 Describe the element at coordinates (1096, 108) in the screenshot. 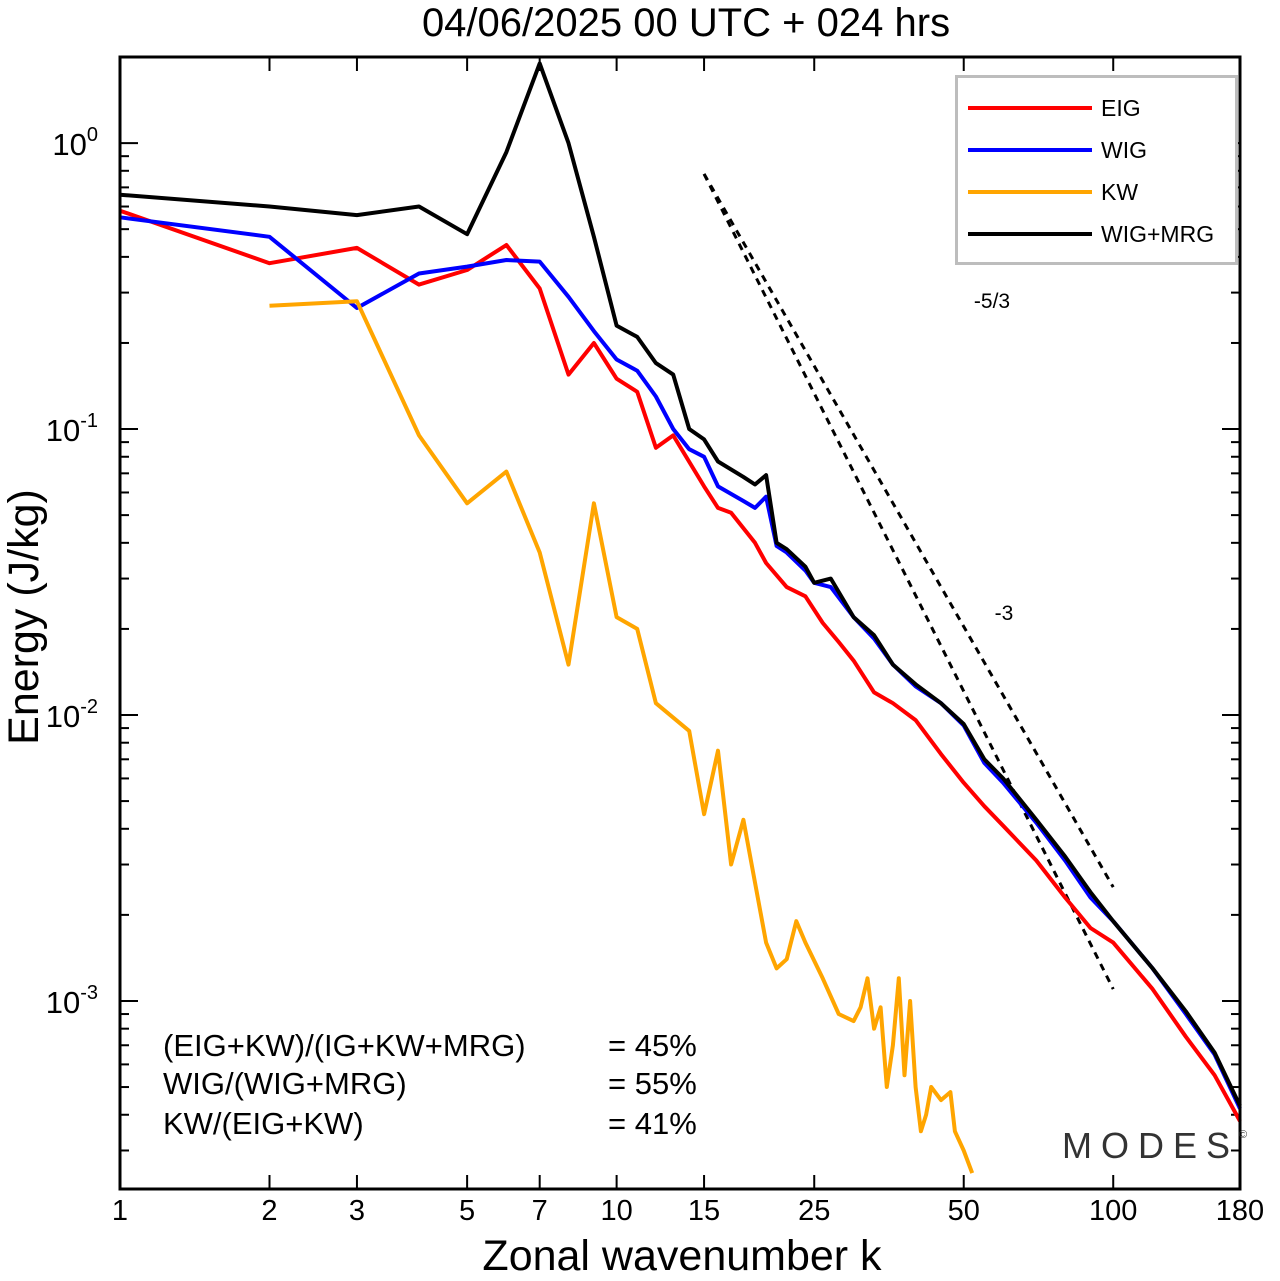

I see `legend-item-eig: EIG` at that location.